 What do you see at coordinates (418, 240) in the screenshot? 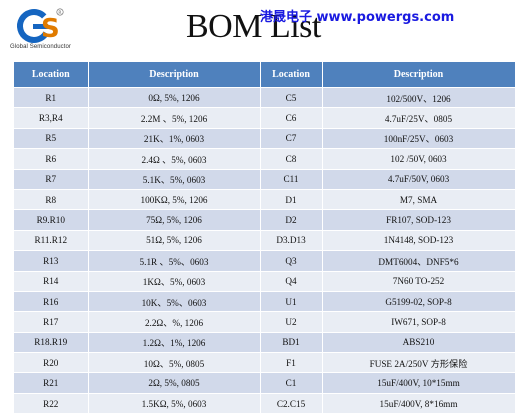
I see `cell-description-right: 1N4148, SOD-123` at bounding box center [418, 240].